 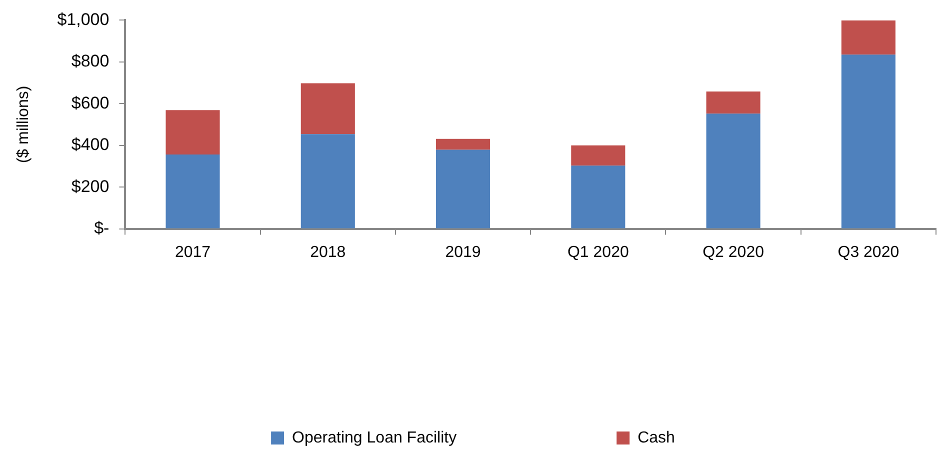 I want to click on legend-label: Cash, so click(x=656, y=437).